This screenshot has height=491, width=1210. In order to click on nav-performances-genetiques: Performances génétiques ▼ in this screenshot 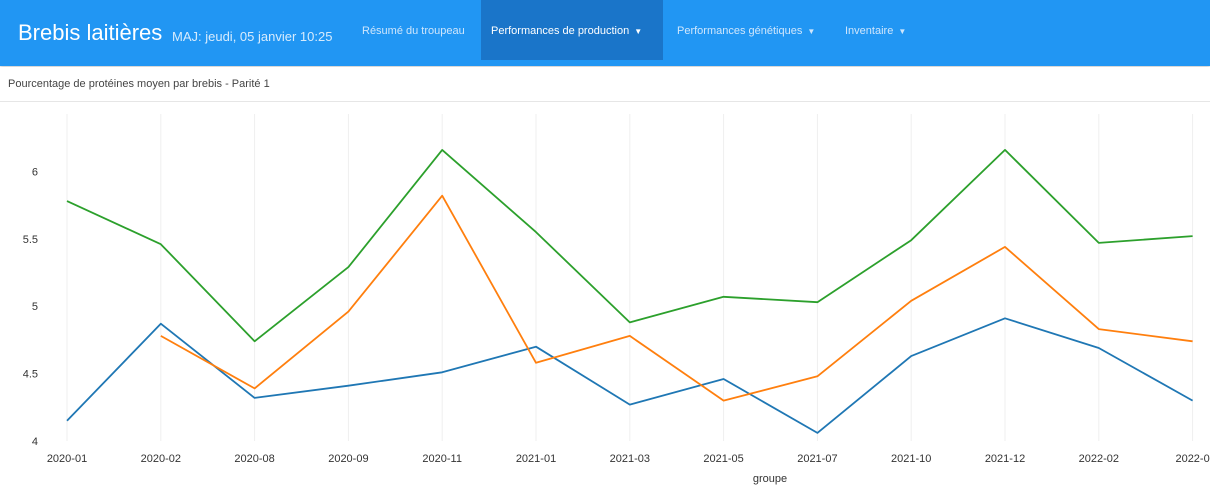, I will do `click(747, 30)`.